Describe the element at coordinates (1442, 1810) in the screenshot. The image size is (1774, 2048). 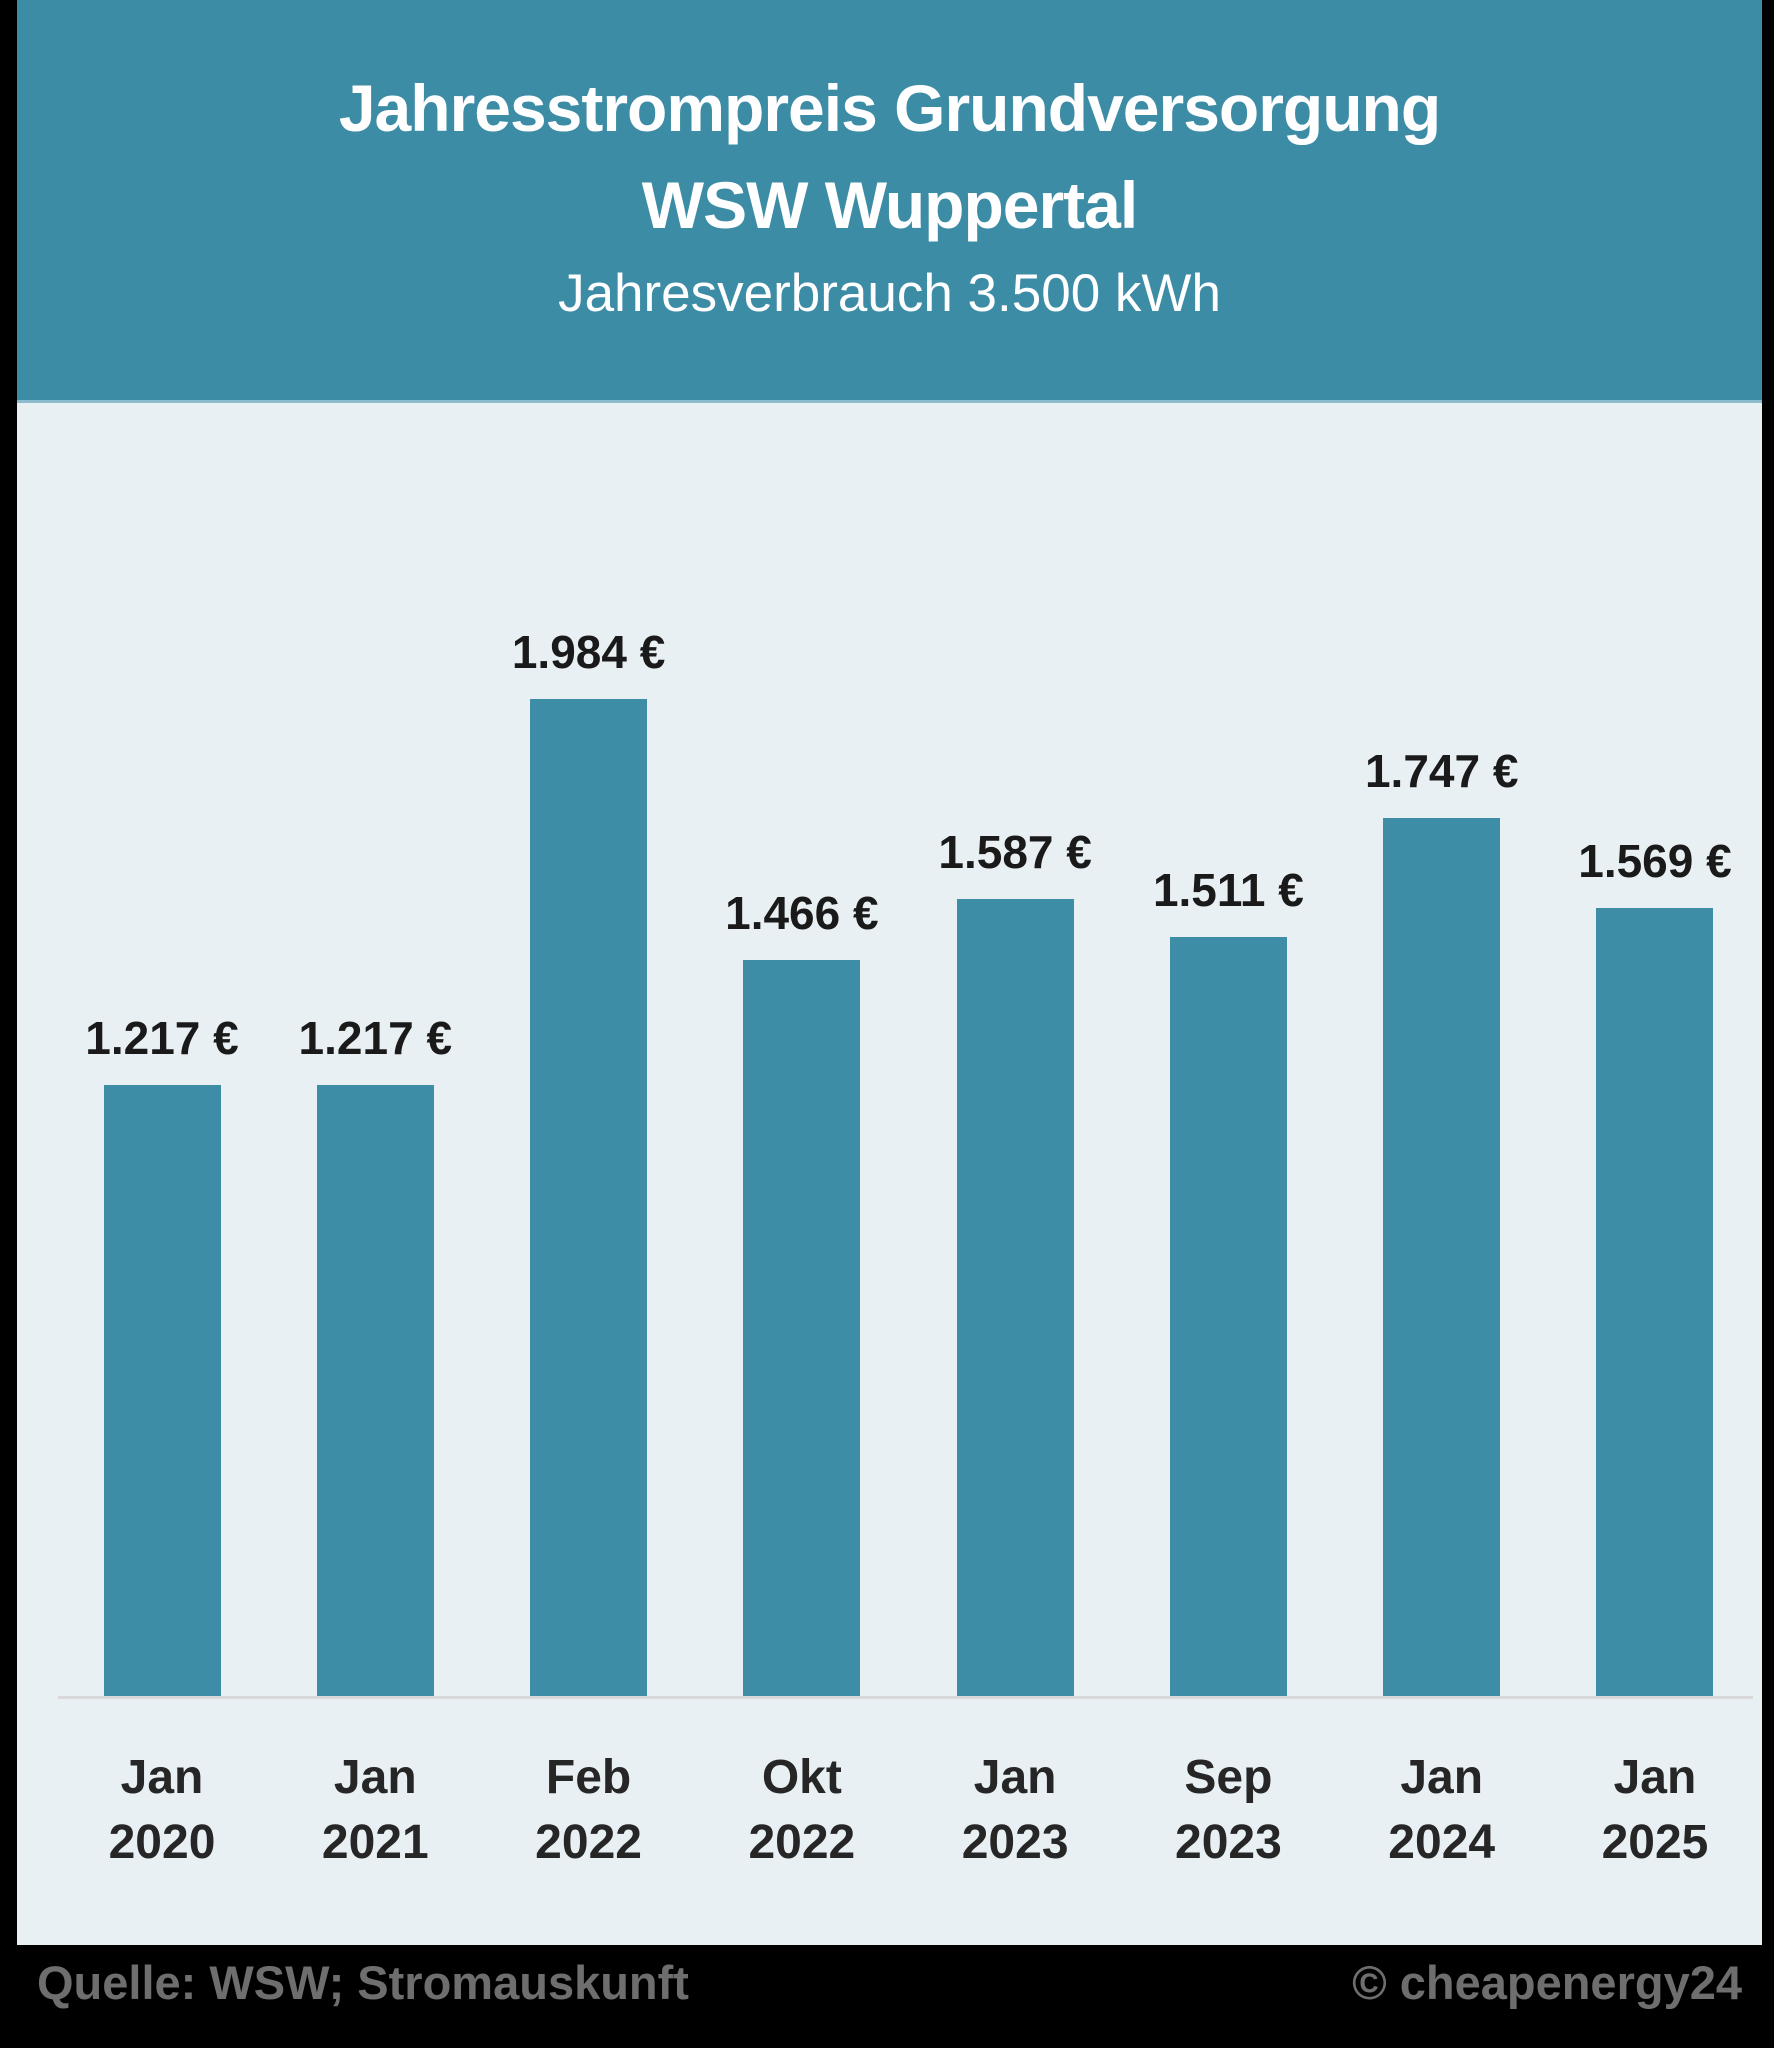
I see `x-tick: Jan 2024` at that location.